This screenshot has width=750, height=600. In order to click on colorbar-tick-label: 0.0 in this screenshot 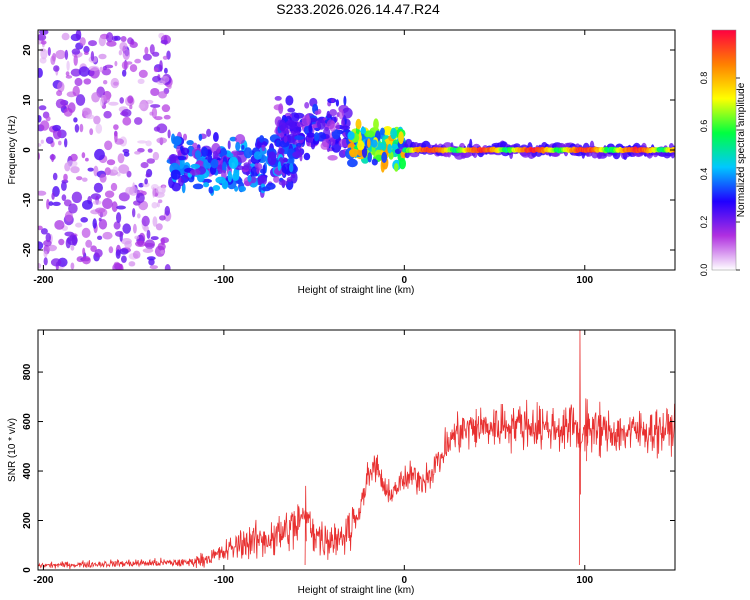, I will do `click(704, 270)`.